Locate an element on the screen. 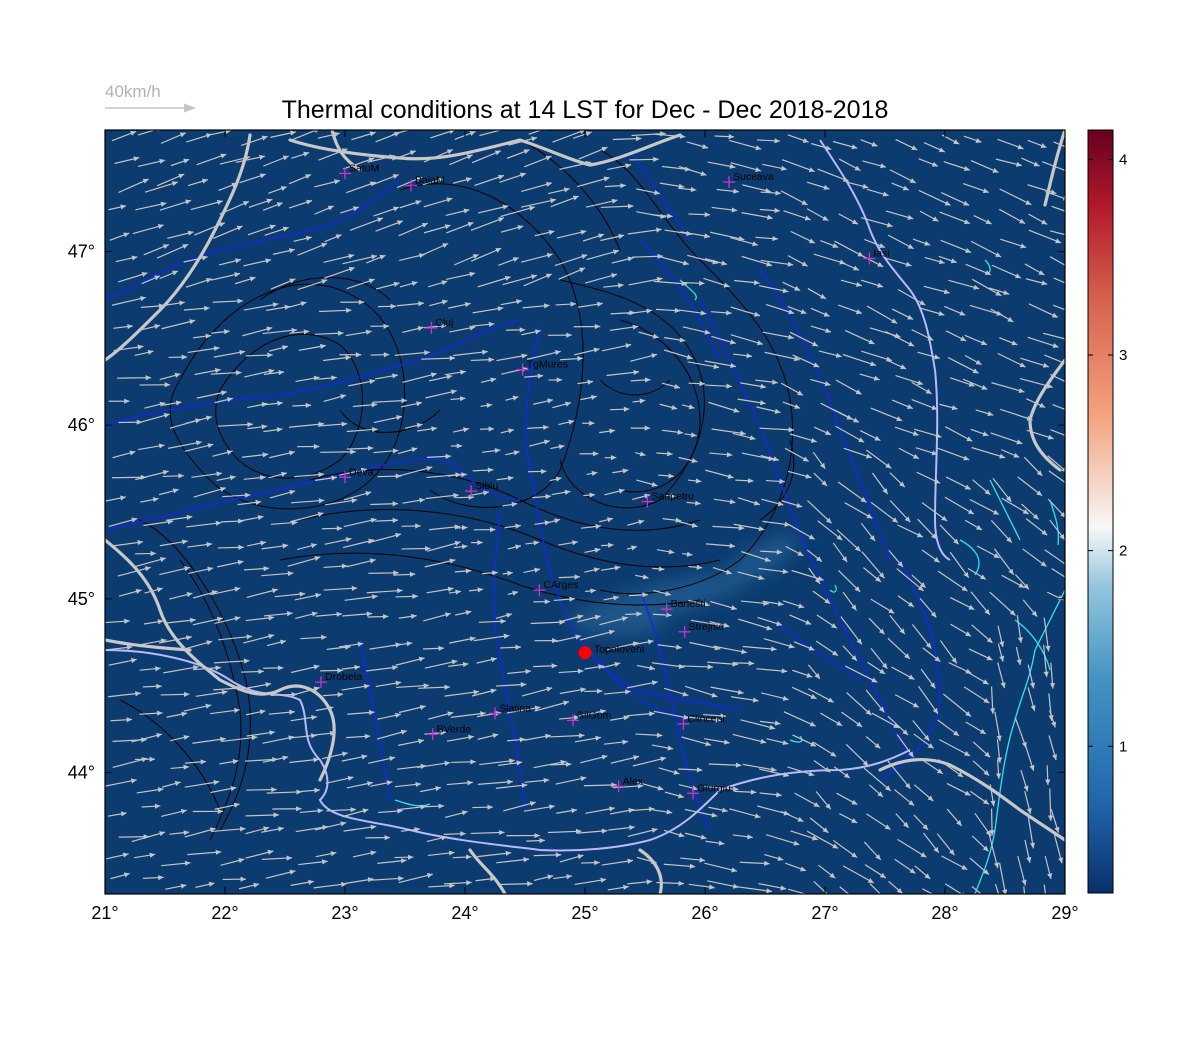 The image size is (1200, 1050). city-marker: BVerde is located at coordinates (448, 732).